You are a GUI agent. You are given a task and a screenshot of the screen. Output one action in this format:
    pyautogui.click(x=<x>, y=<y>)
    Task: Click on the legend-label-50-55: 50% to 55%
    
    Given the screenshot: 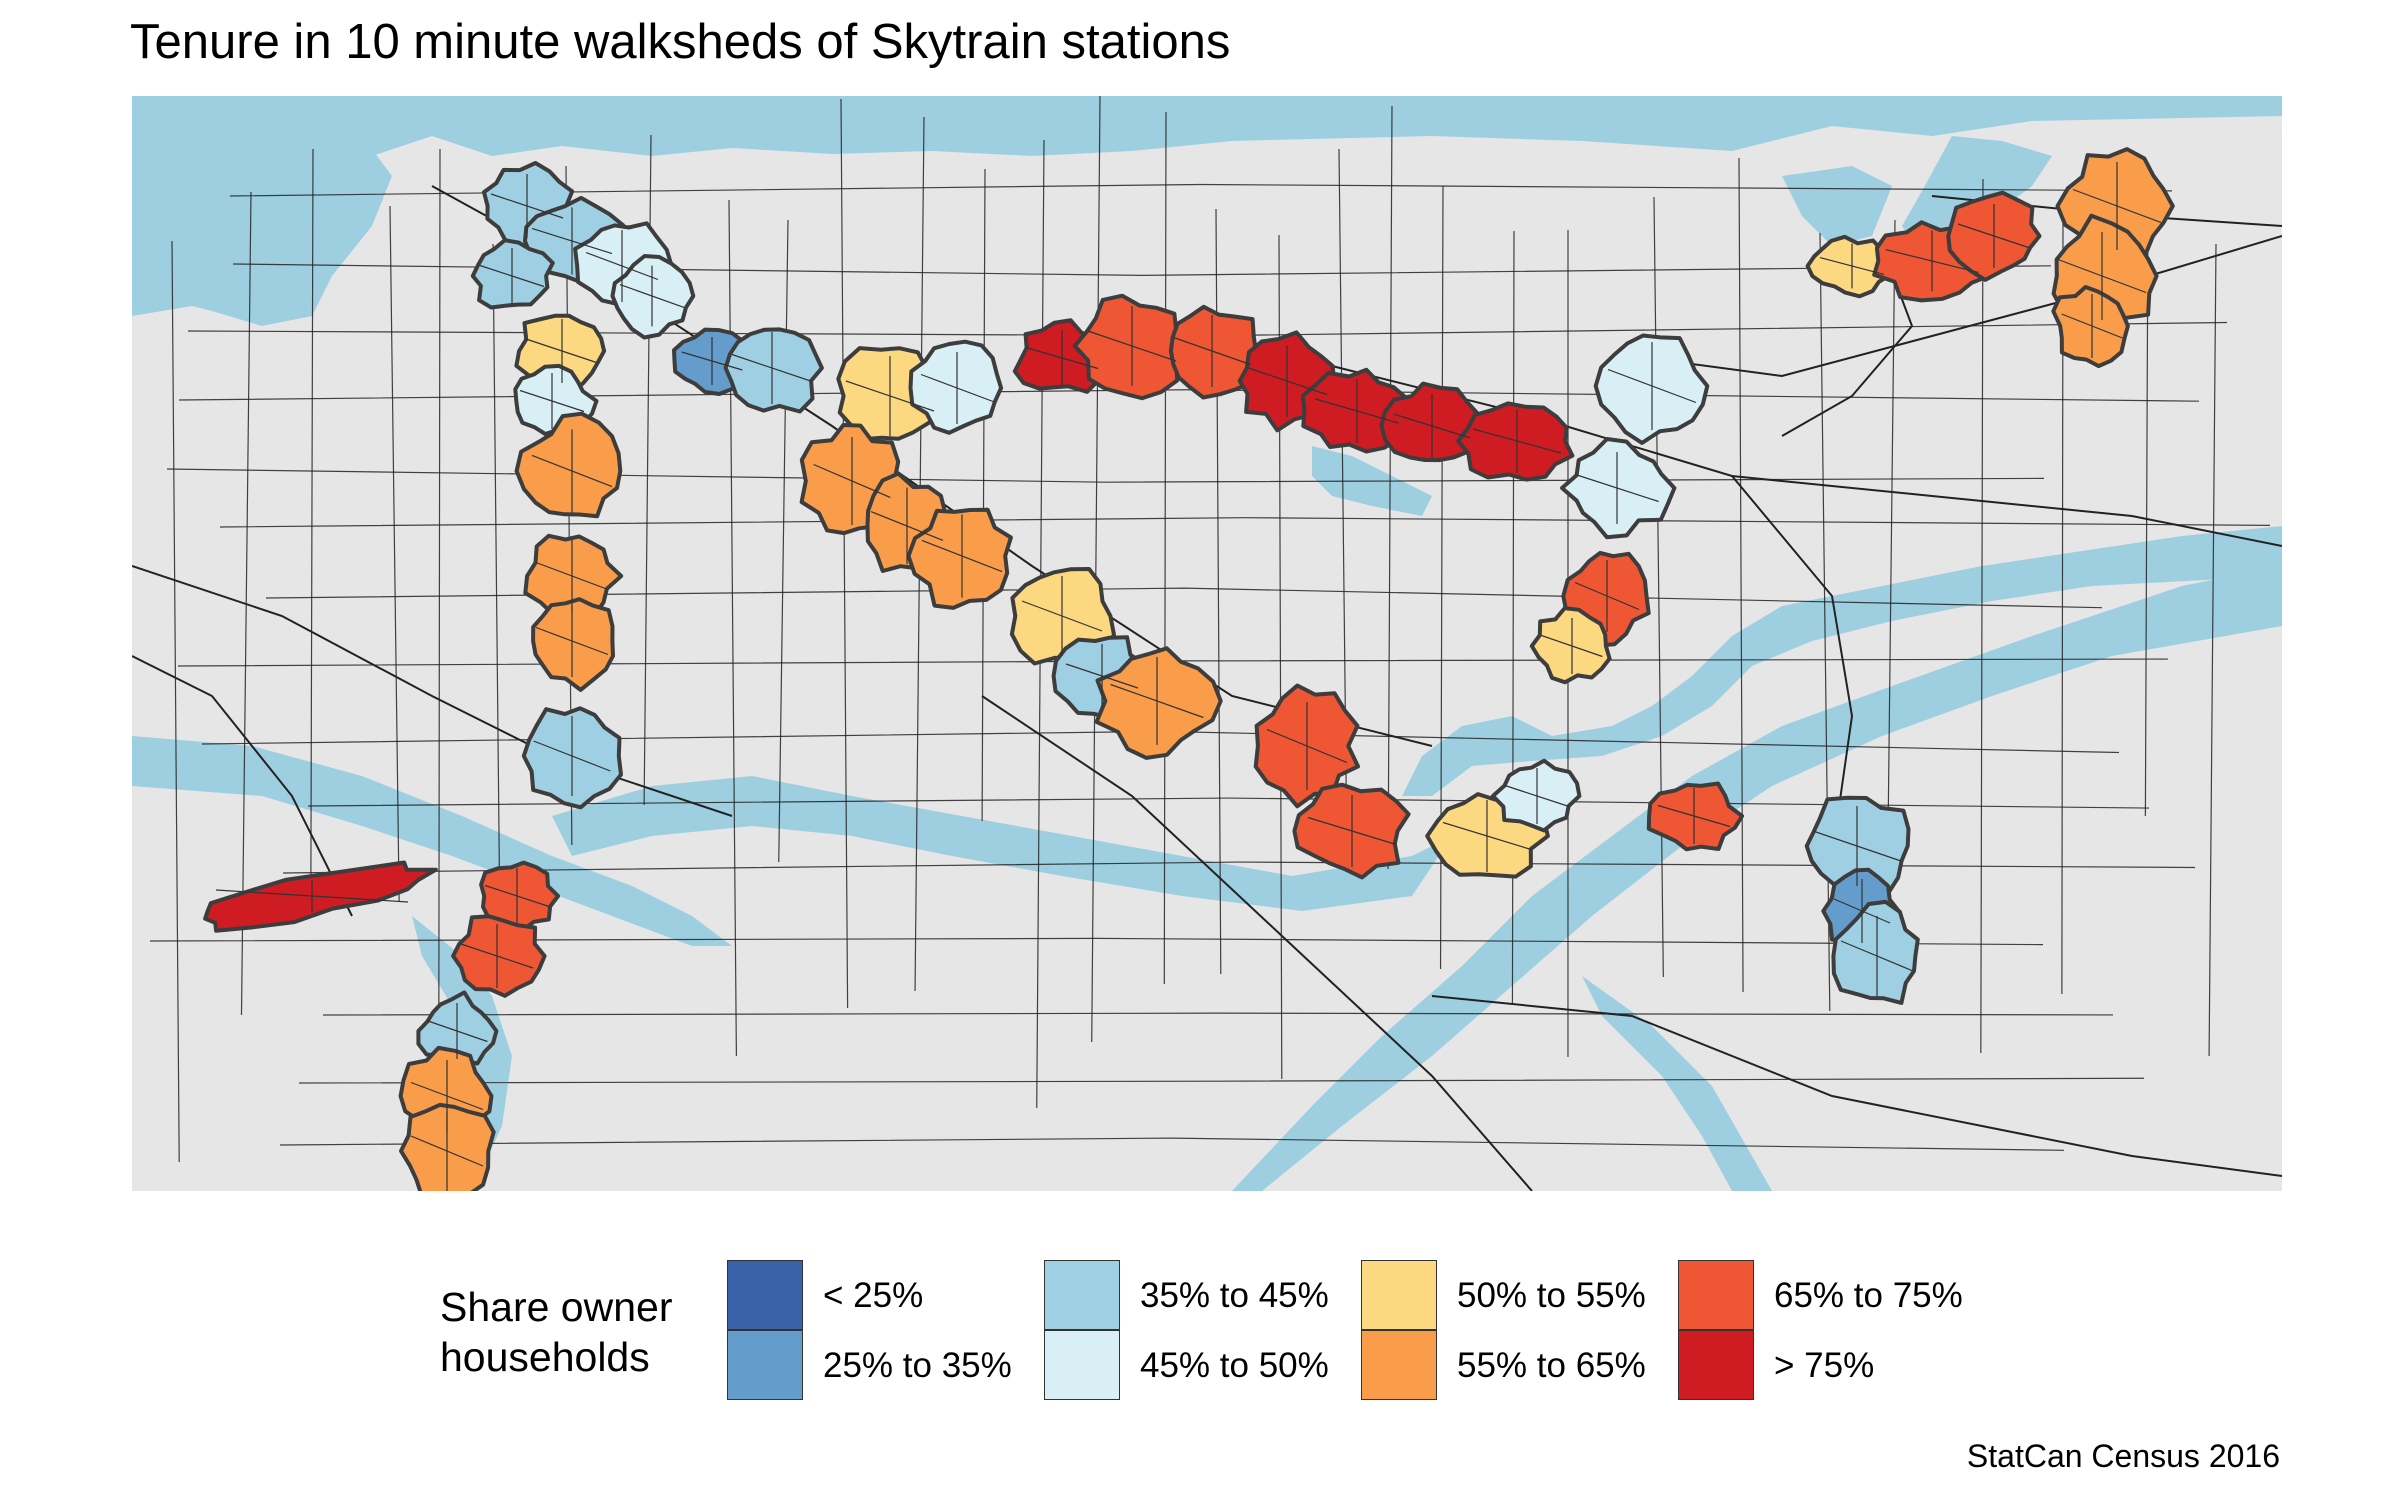 What is the action you would take?
    pyautogui.click(x=1551, y=1295)
    